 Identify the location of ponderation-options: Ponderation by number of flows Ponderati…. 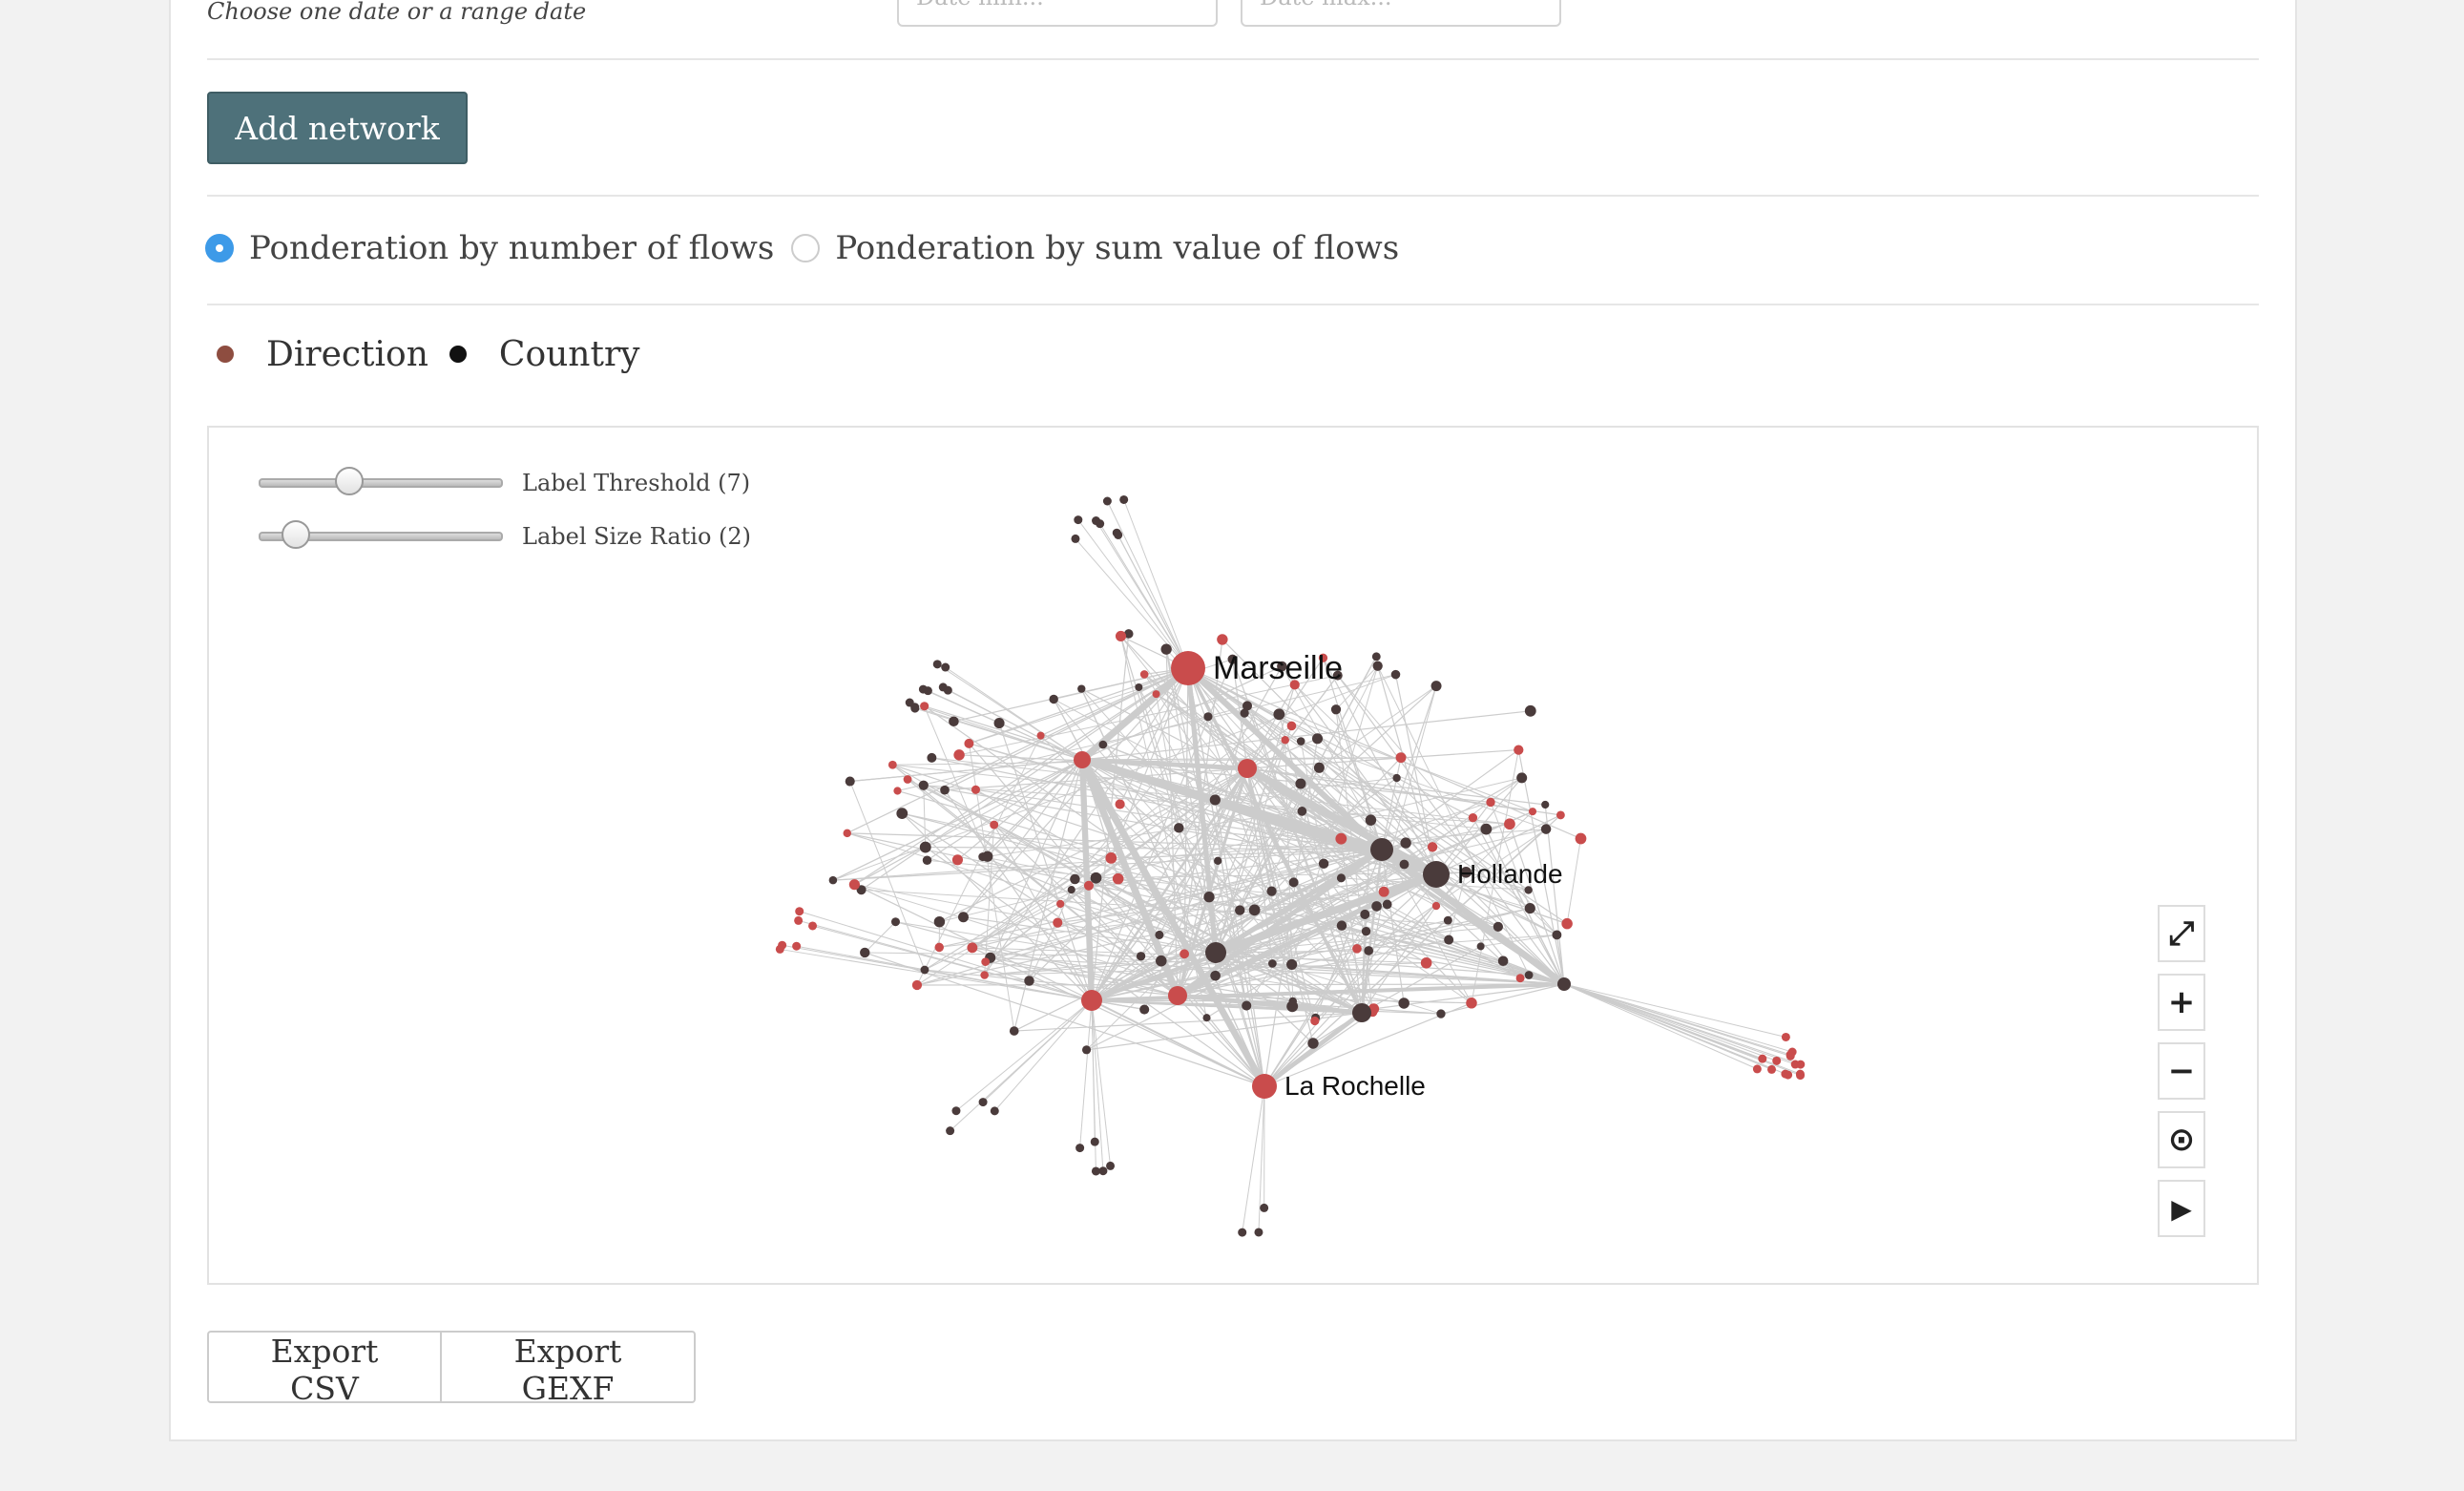
(802, 248).